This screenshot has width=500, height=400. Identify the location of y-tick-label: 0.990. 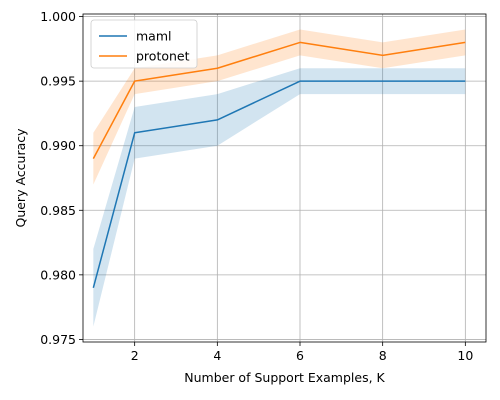
(58, 145).